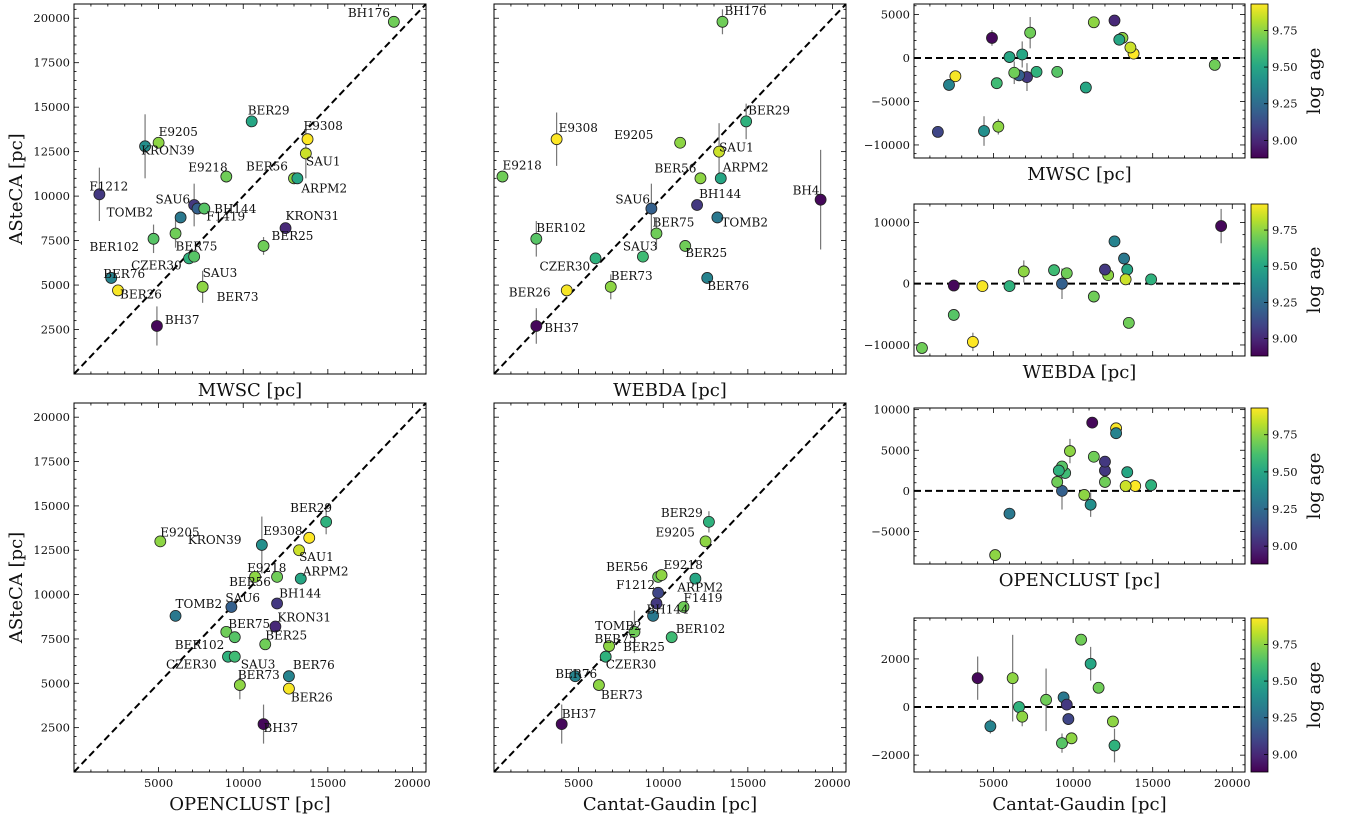 Image resolution: width=1346 pixels, height=821 pixels. I want to click on colorbar-tick-label: 9.00, so click(1285, 754).